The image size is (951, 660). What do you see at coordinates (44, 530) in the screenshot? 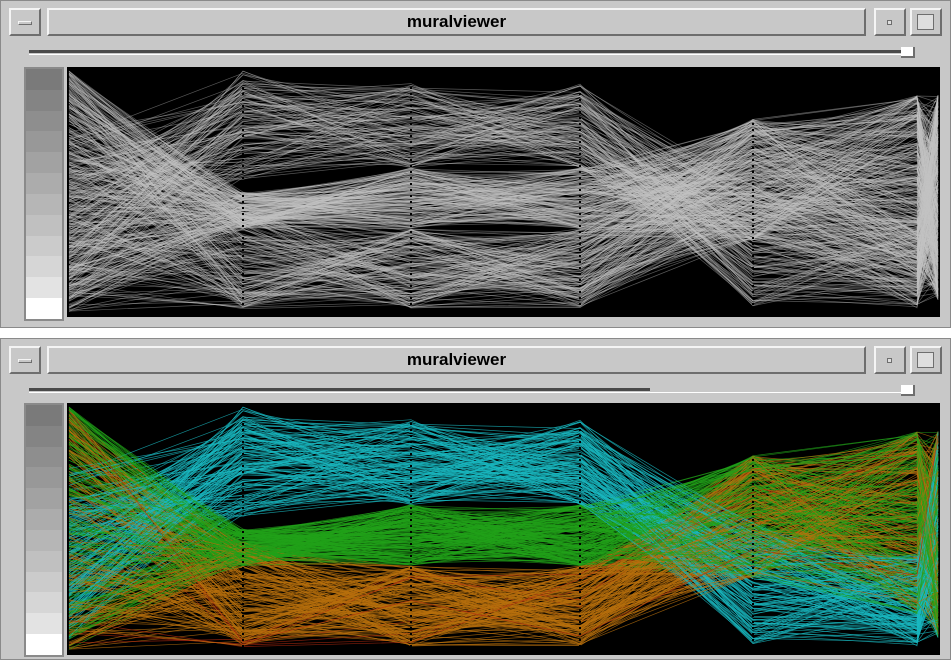
I see `colormap-legend` at bounding box center [44, 530].